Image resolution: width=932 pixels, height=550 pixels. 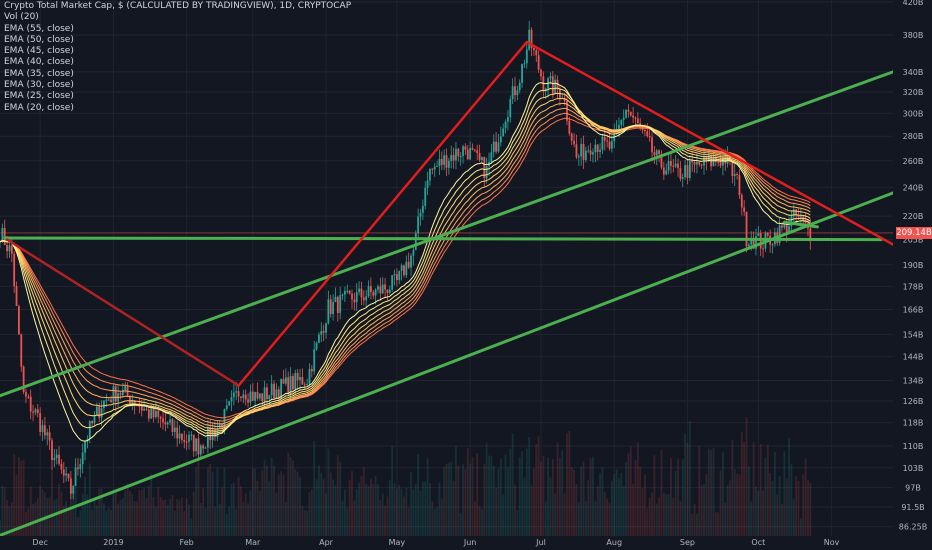 What do you see at coordinates (39, 51) in the screenshot?
I see `ema-label: EMA (45, close)` at bounding box center [39, 51].